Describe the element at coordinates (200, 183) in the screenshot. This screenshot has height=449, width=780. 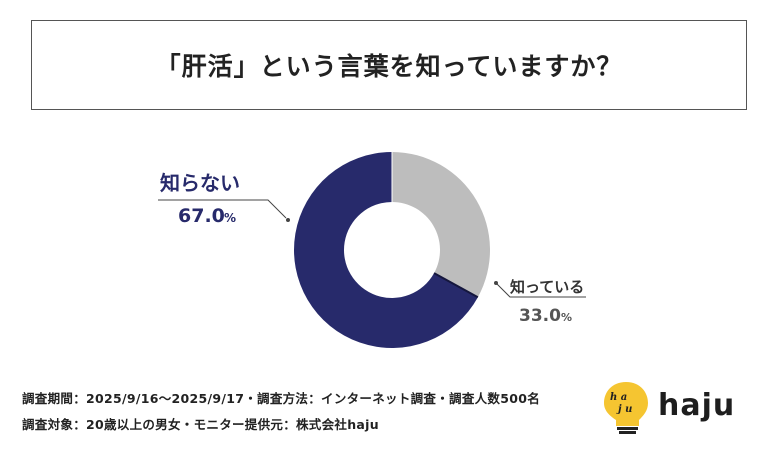
I see `label-category-1: 知らない` at that location.